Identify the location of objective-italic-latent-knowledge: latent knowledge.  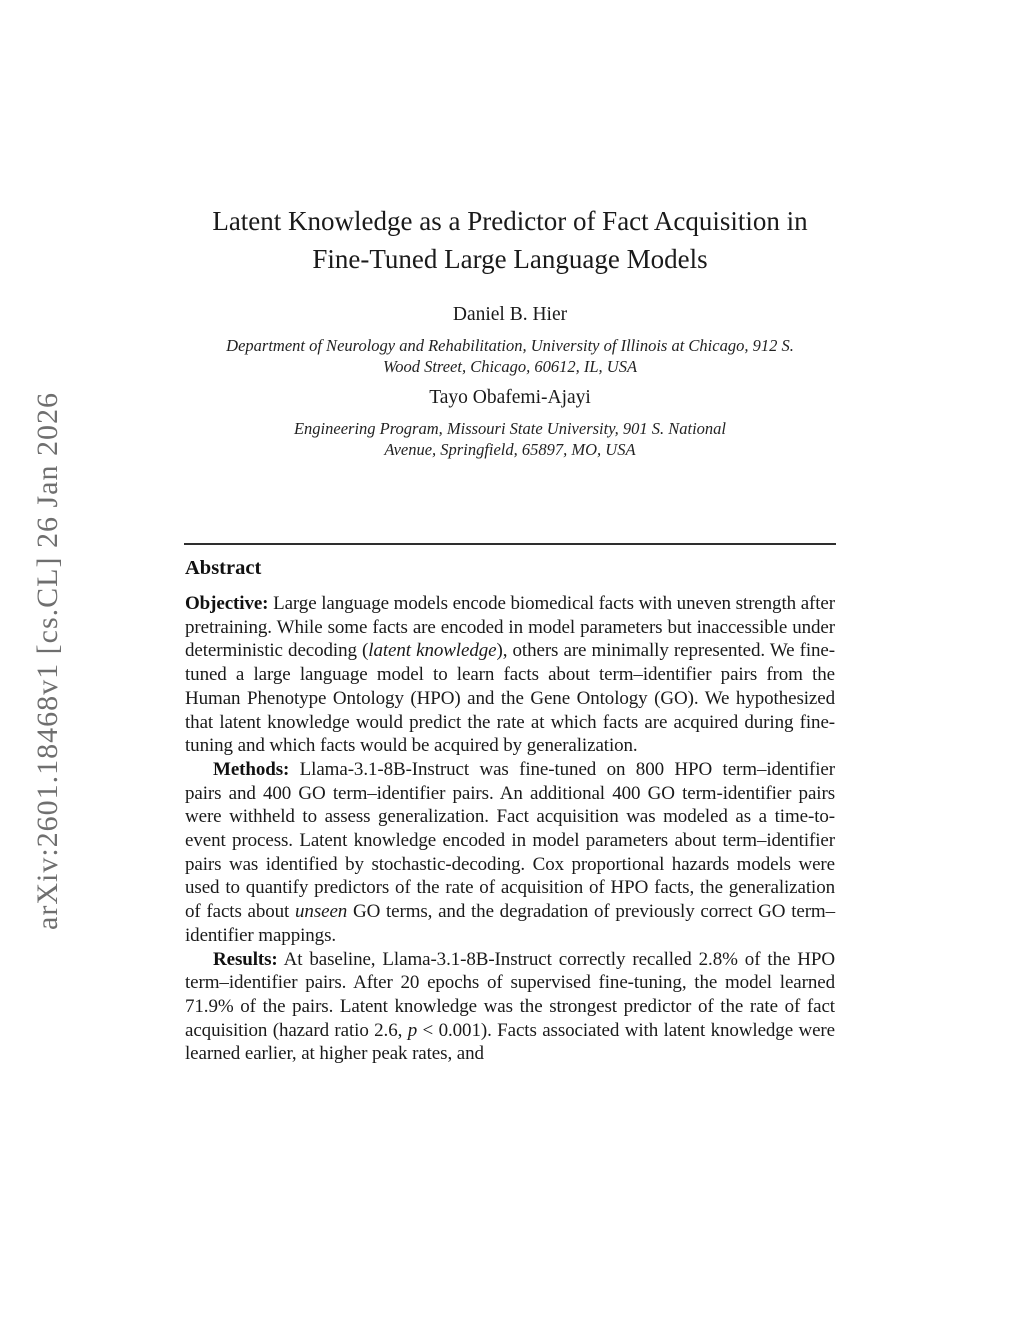
(432, 651).